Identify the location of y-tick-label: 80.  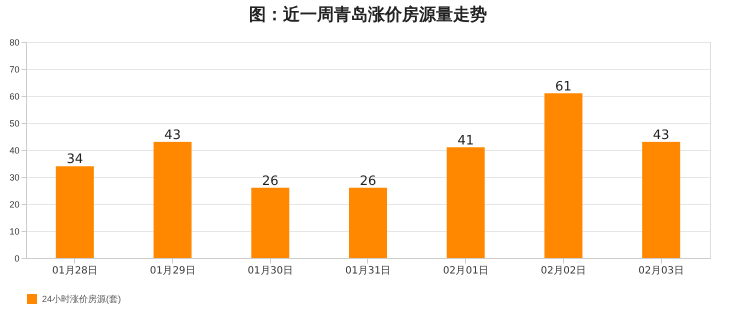
(14, 43).